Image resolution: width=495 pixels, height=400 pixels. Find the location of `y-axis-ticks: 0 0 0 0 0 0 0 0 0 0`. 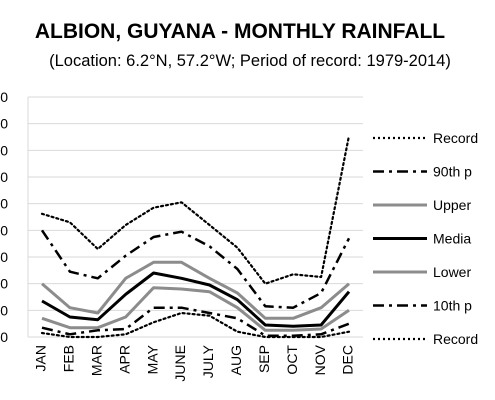

y-axis-ticks: 0 0 0 0 0 0 0 0 0 0 is located at coordinates (4, 217).